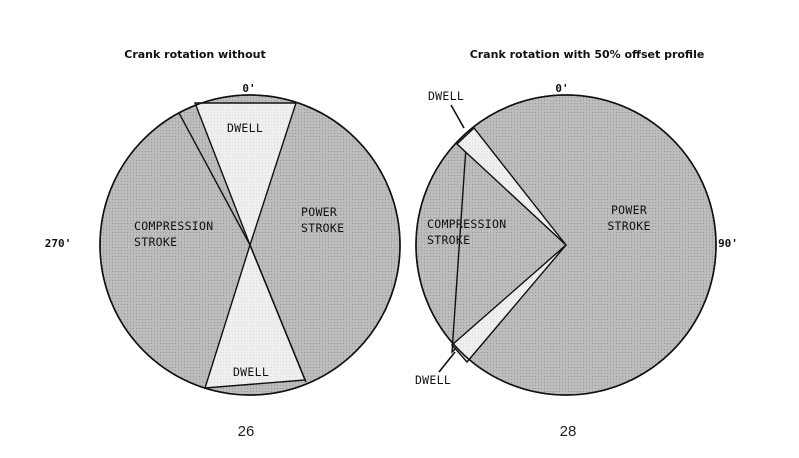 The height and width of the screenshot is (458, 799). What do you see at coordinates (245, 128) in the screenshot?
I see `dwell-label-top-26: DWELL` at bounding box center [245, 128].